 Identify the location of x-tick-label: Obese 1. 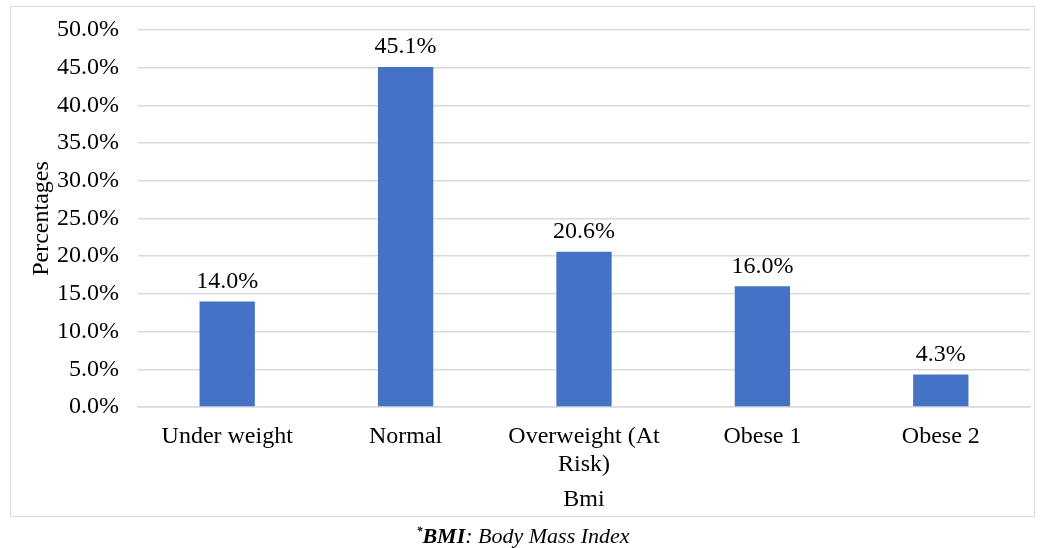
(762, 435).